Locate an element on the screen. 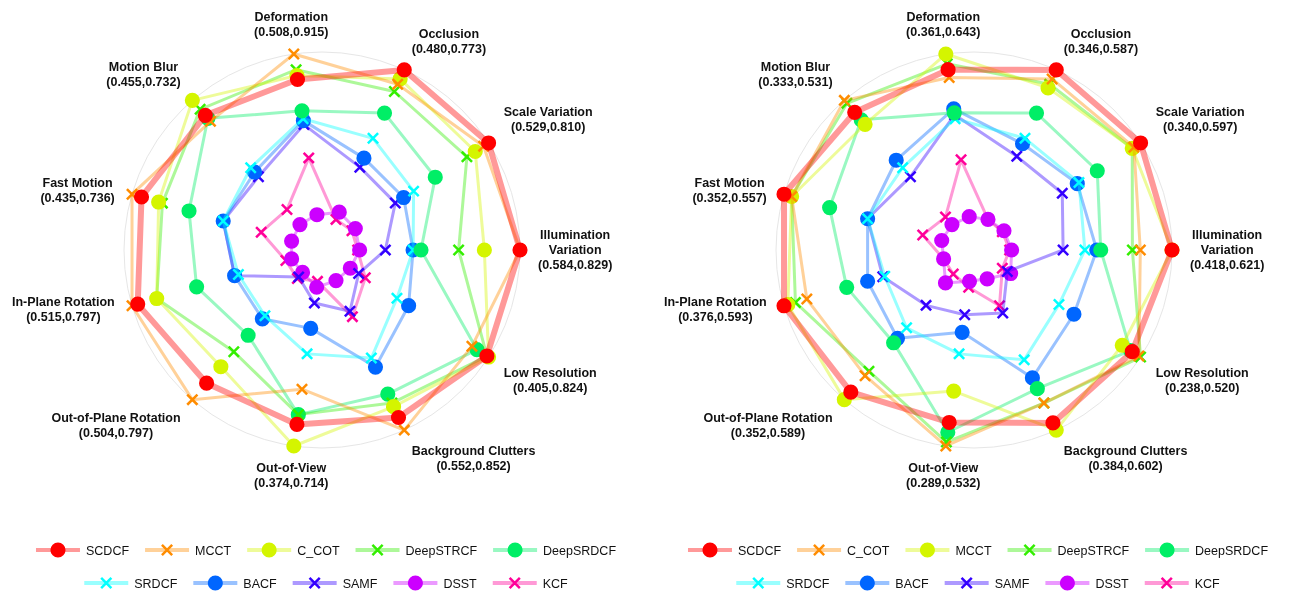 The image size is (1304, 599). spoke-label: Illumination Variation (0.584,0.829) is located at coordinates (575, 250).